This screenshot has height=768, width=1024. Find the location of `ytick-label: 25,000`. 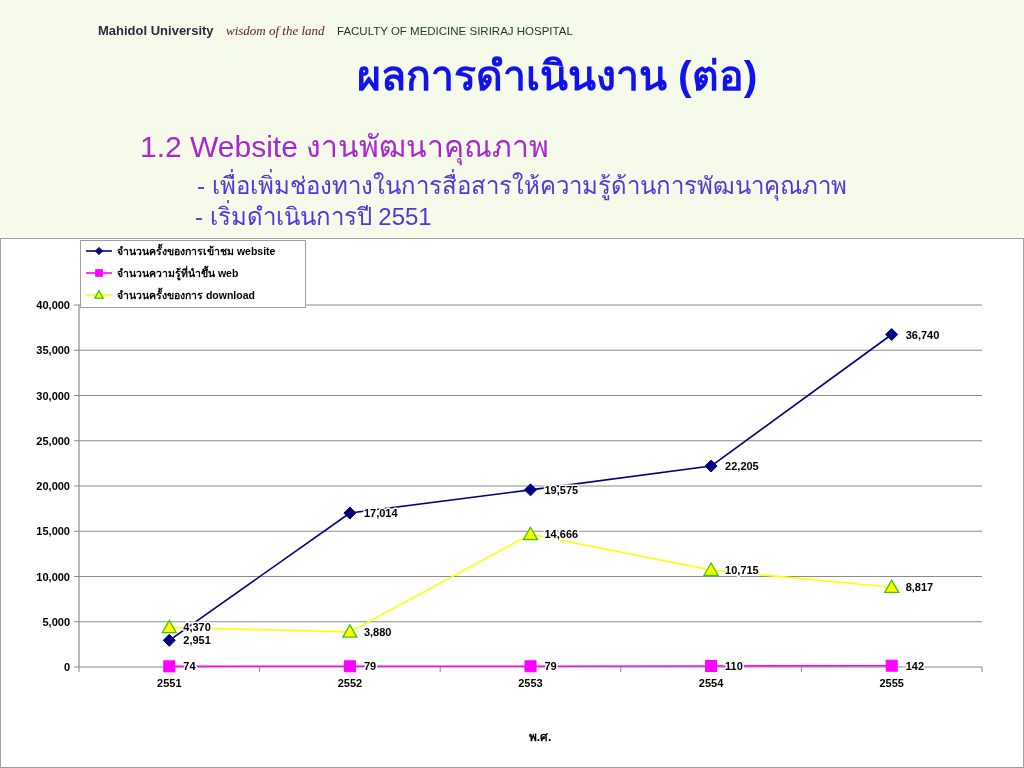

ytick-label: 25,000 is located at coordinates (53, 440).